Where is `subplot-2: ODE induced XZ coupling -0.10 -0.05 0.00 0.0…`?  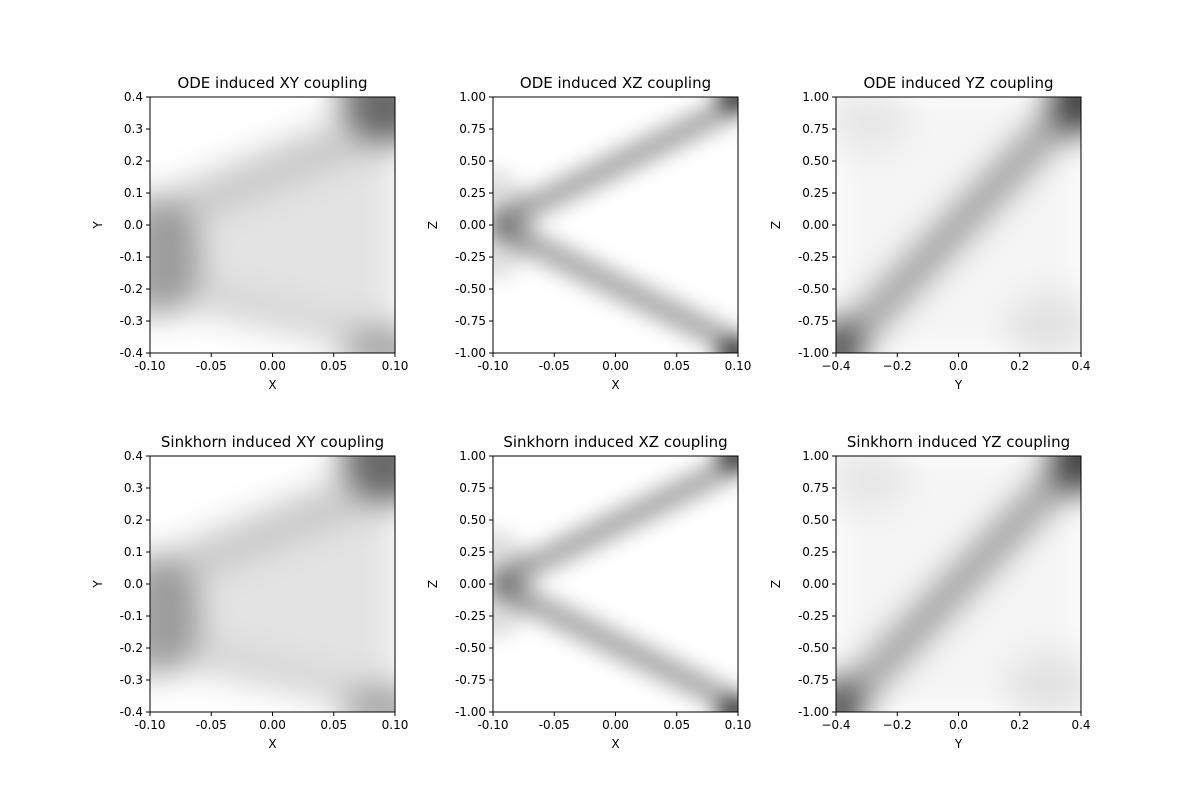 subplot-2: ODE induced XZ coupling -0.10 -0.05 0.00 0.0… is located at coordinates (589, 233).